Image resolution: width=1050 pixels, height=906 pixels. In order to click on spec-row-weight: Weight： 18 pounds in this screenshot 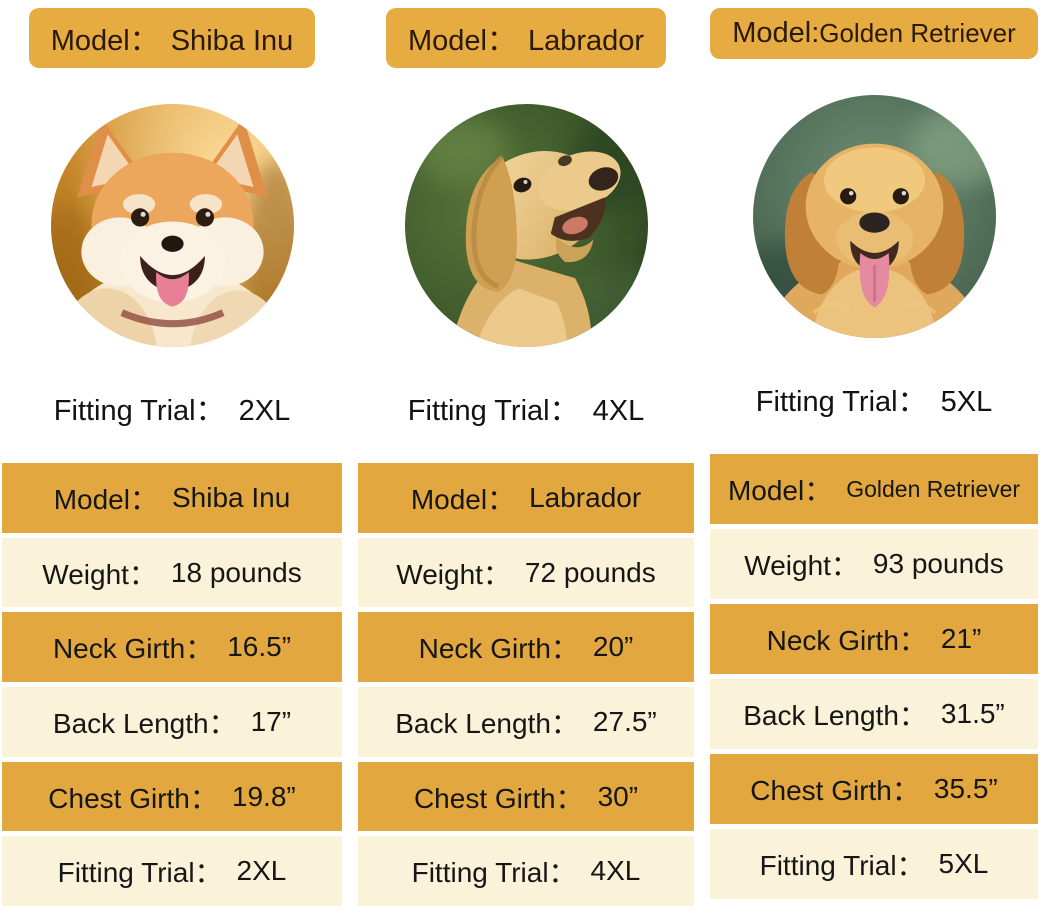, I will do `click(172, 572)`.